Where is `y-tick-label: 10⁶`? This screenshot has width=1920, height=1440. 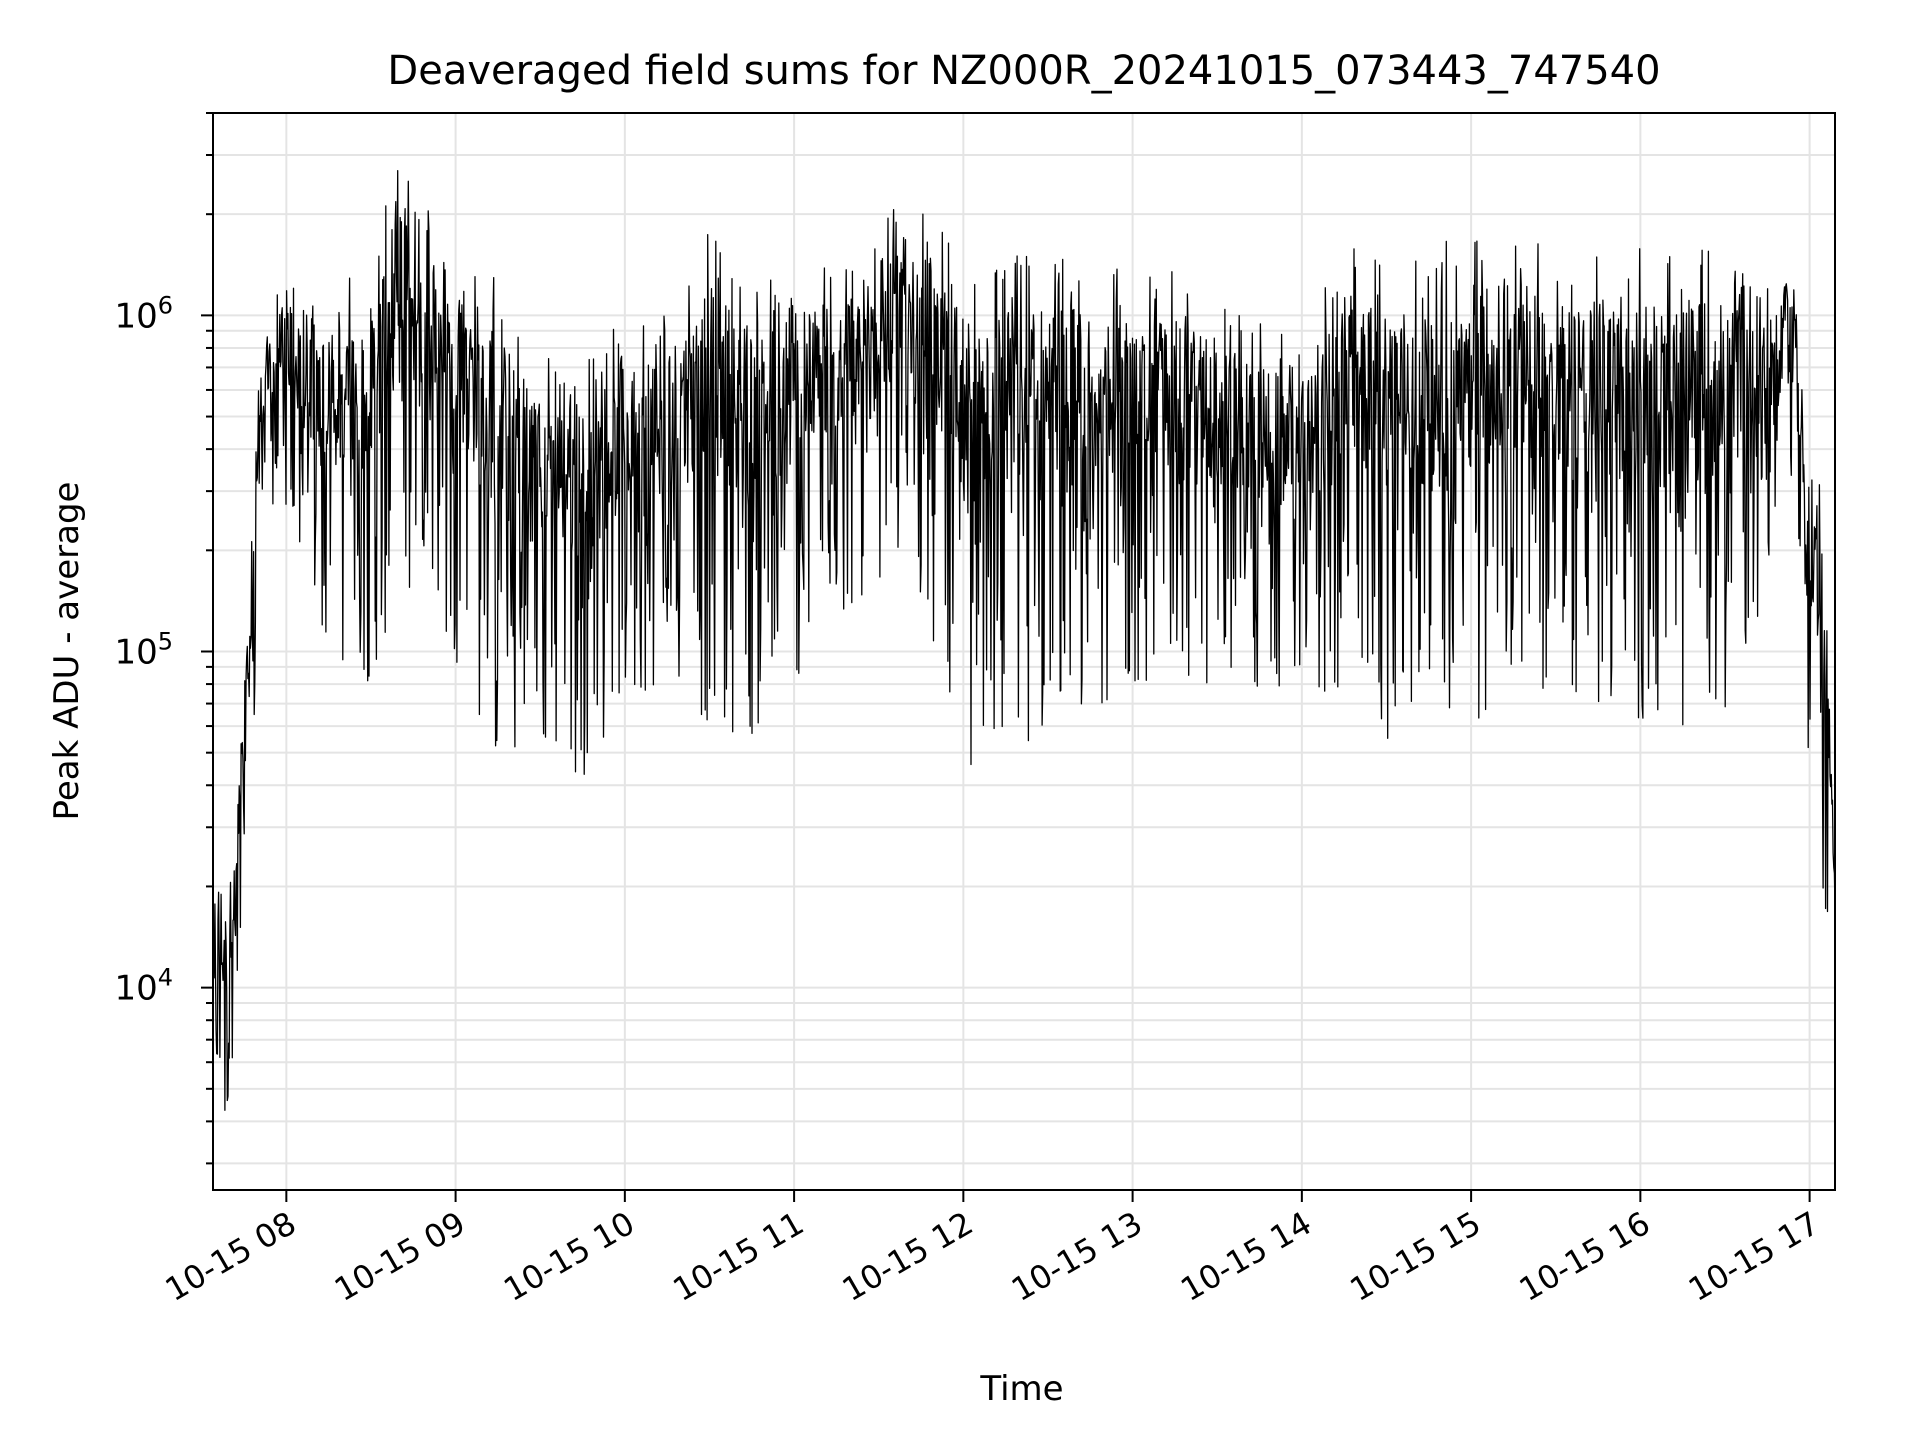 y-tick-label: 10⁶ is located at coordinates (143, 313).